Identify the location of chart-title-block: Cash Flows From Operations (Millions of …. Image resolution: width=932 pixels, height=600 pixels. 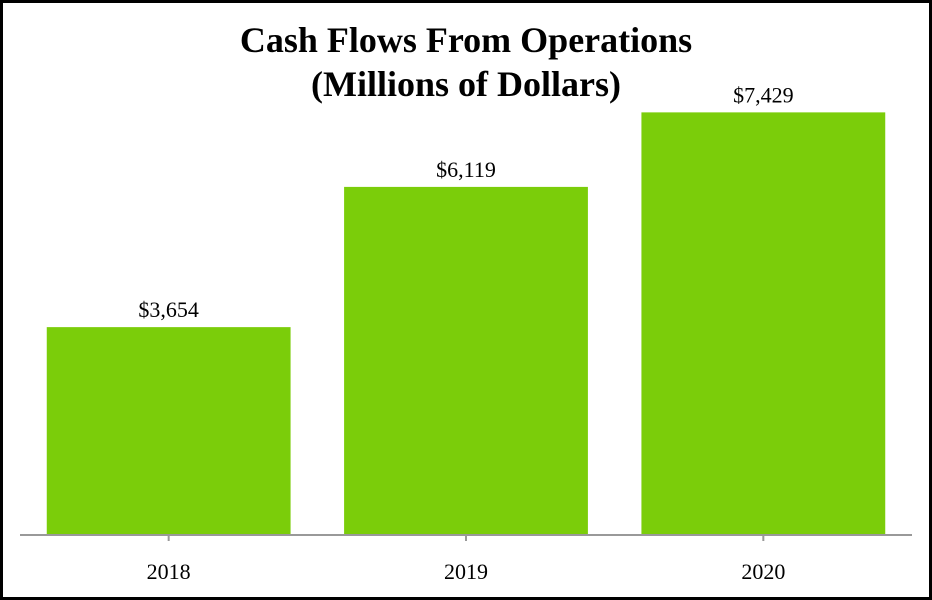
(466, 62).